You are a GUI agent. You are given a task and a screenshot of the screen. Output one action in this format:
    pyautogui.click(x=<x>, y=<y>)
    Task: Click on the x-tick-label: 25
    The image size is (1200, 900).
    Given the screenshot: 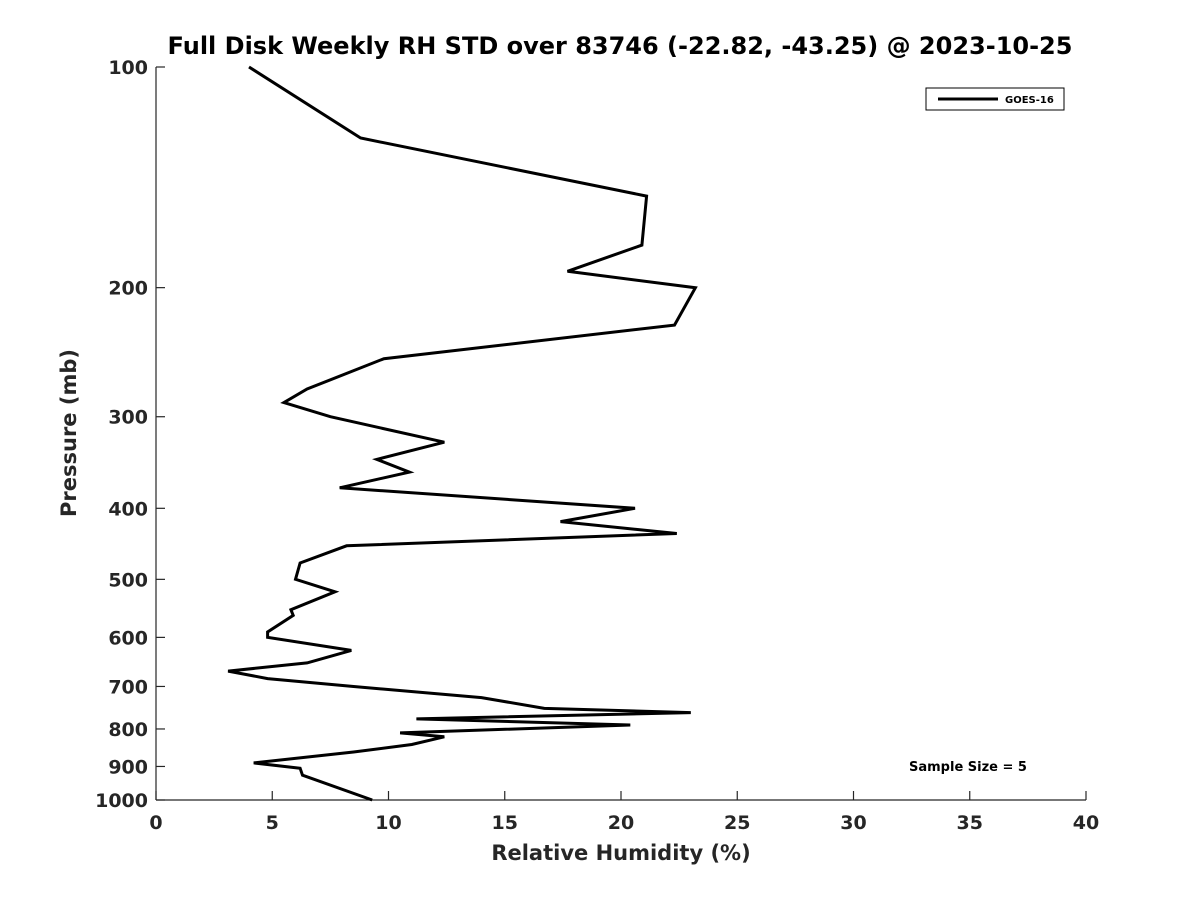 What is the action you would take?
    pyautogui.click(x=737, y=823)
    